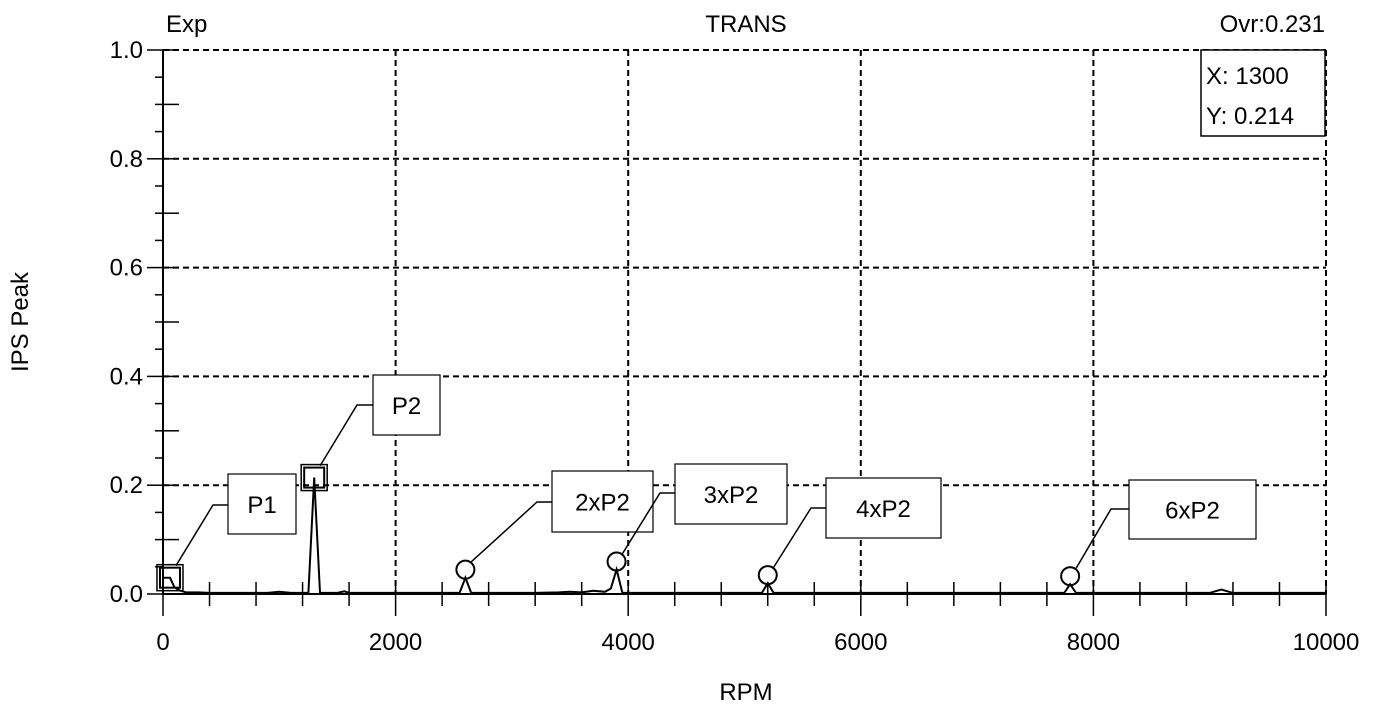 This screenshot has width=1389, height=708. I want to click on y-tick-label: 0.2, so click(126, 485).